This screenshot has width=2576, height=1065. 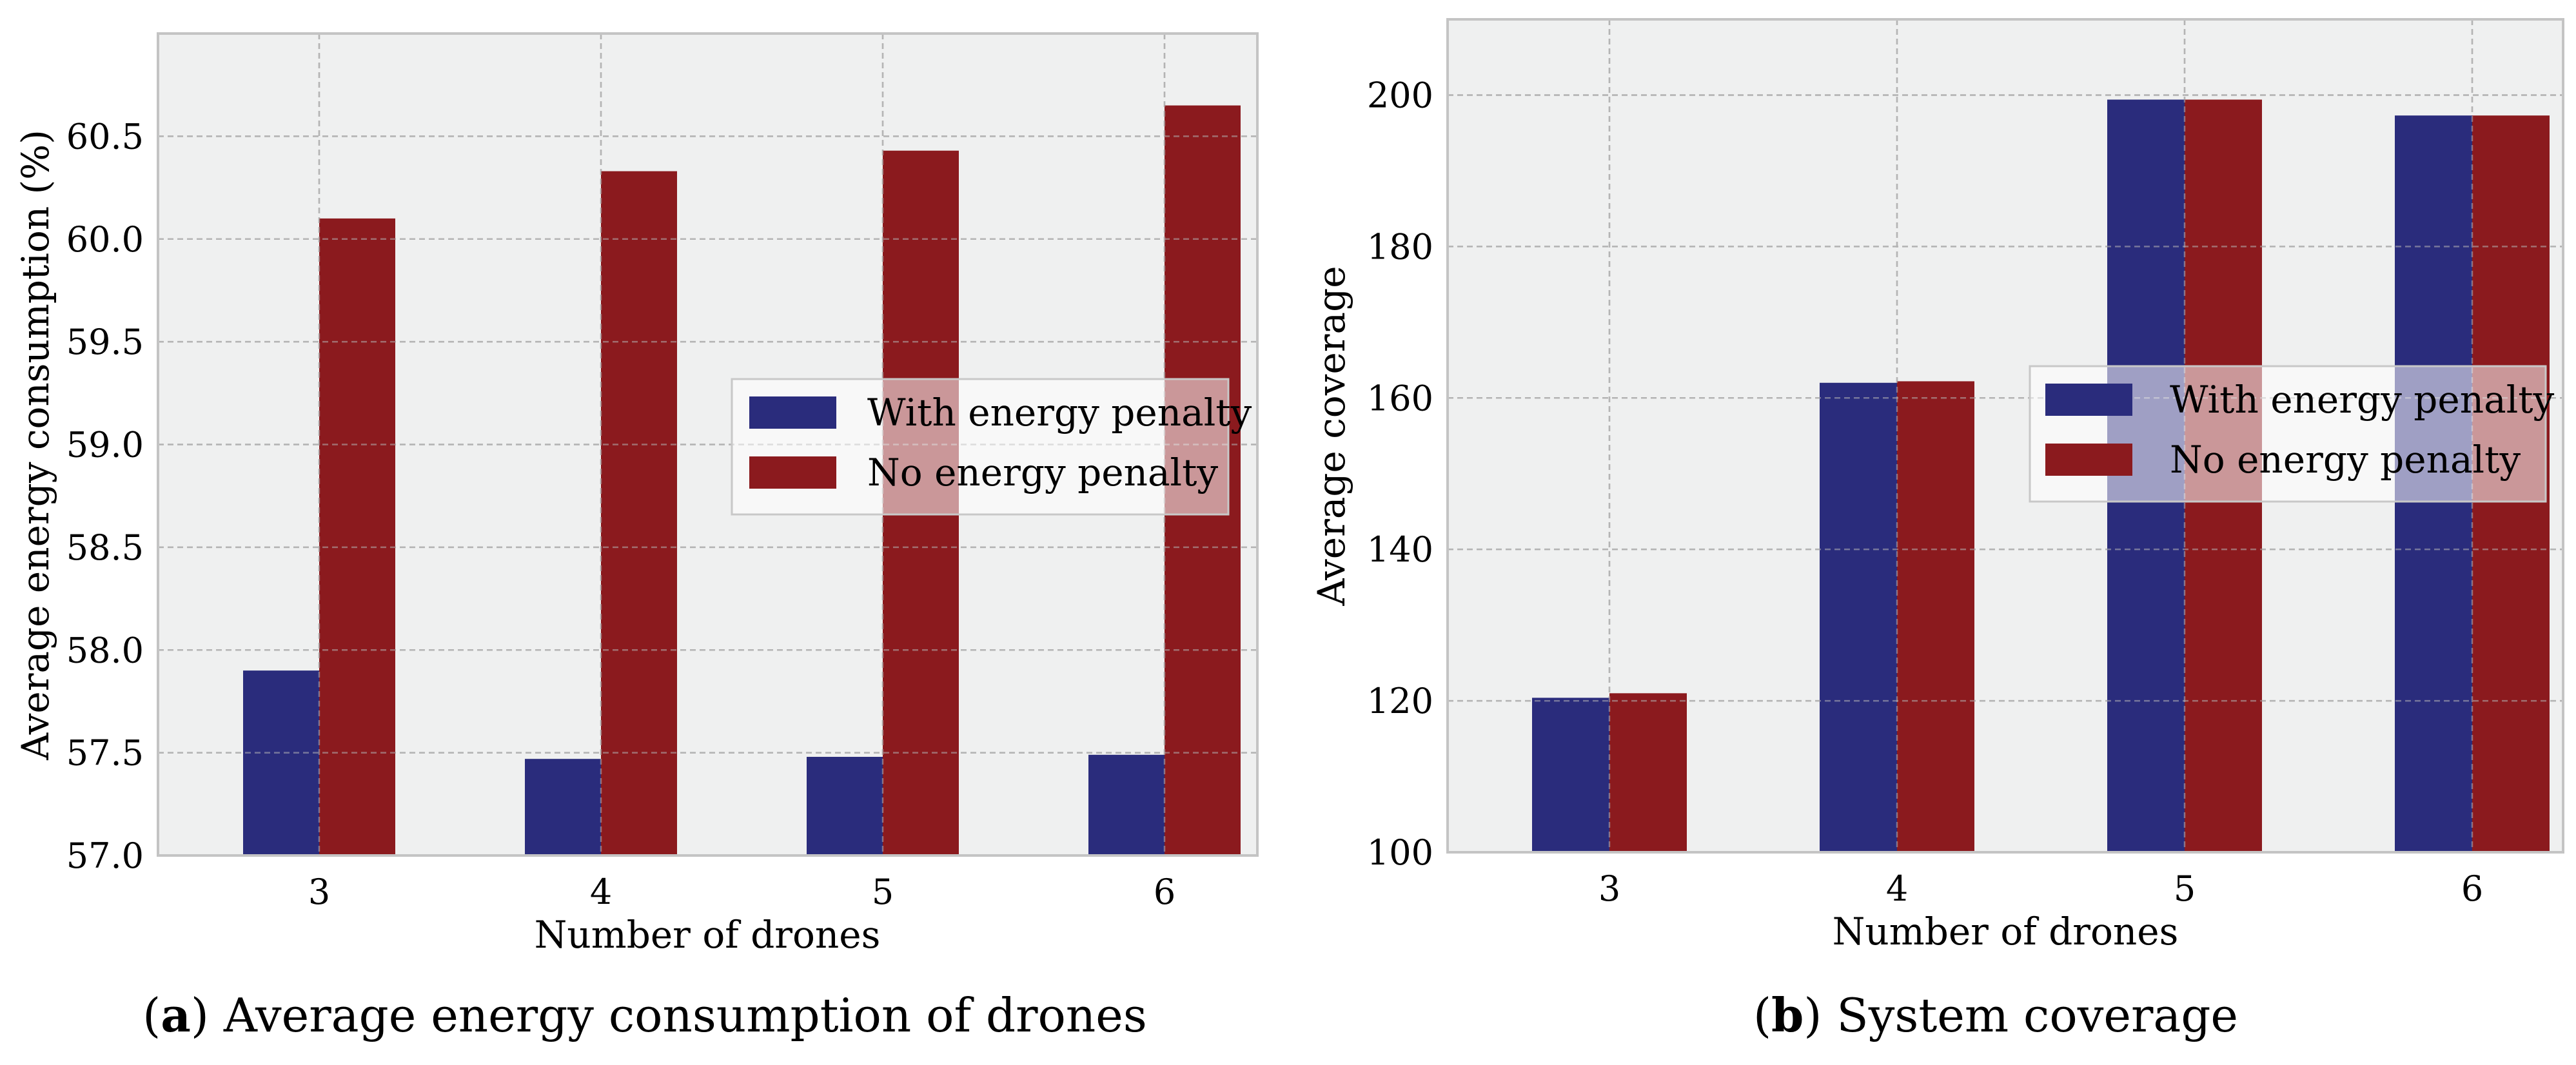 What do you see at coordinates (742, 892) in the screenshot?
I see `chart-a-x-tick-labels: 3 4 5 6` at bounding box center [742, 892].